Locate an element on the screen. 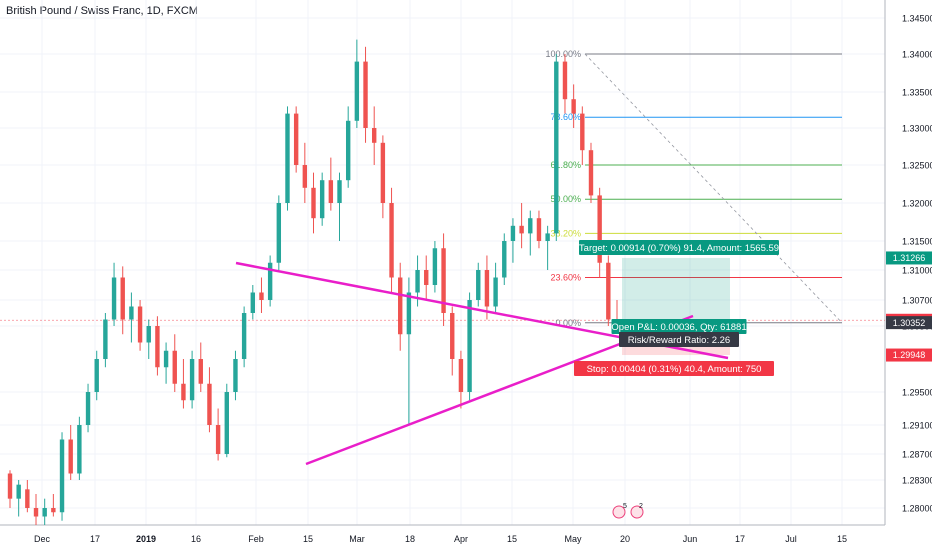 This screenshot has width=932, height=550. economic-event-icon is located at coordinates (619, 512).